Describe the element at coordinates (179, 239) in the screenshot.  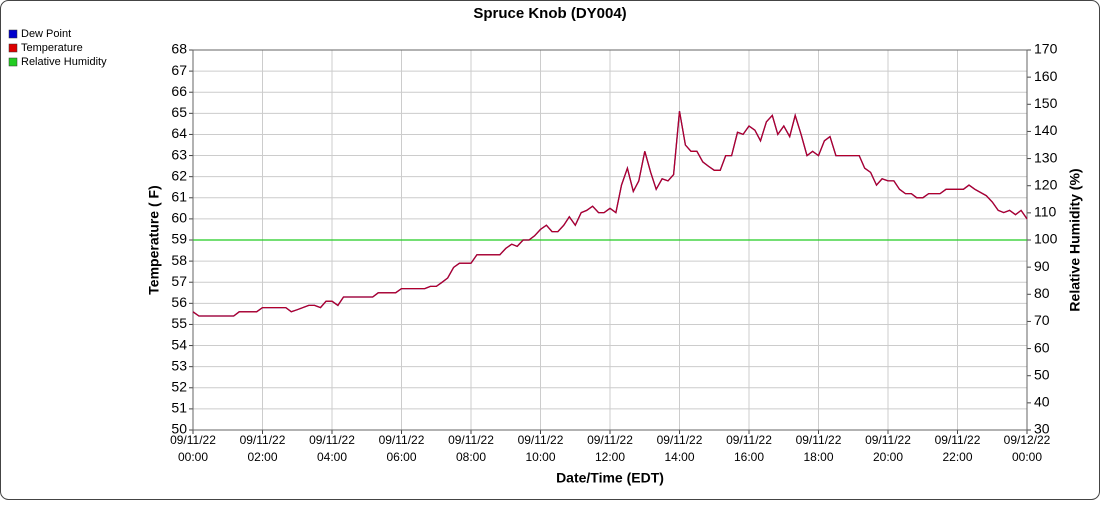
I see `y-tick-label: 59` at that location.